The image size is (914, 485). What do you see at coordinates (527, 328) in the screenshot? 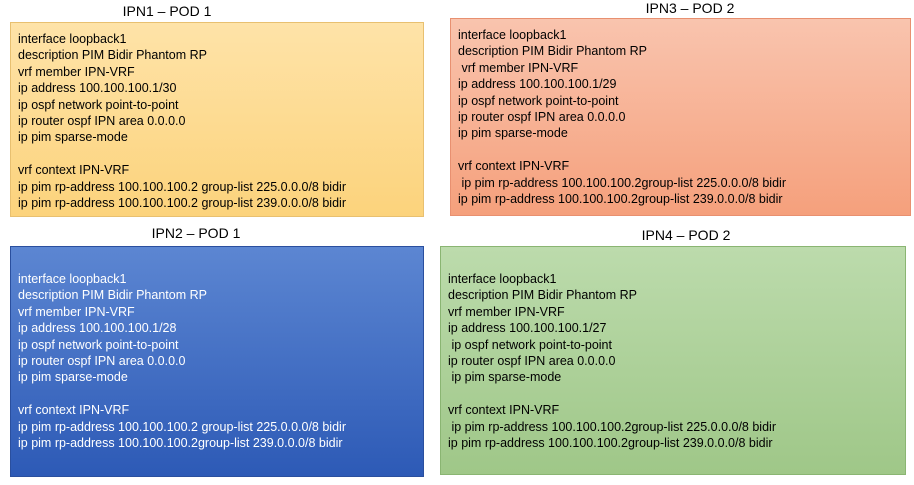
I see `config-line: ip address 100.100.100.1/27` at bounding box center [527, 328].